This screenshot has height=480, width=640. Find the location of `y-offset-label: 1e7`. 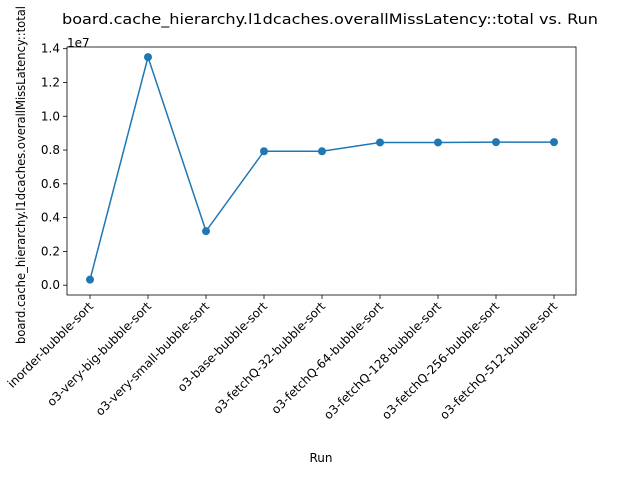

y-offset-label: 1e7 is located at coordinates (78, 43).